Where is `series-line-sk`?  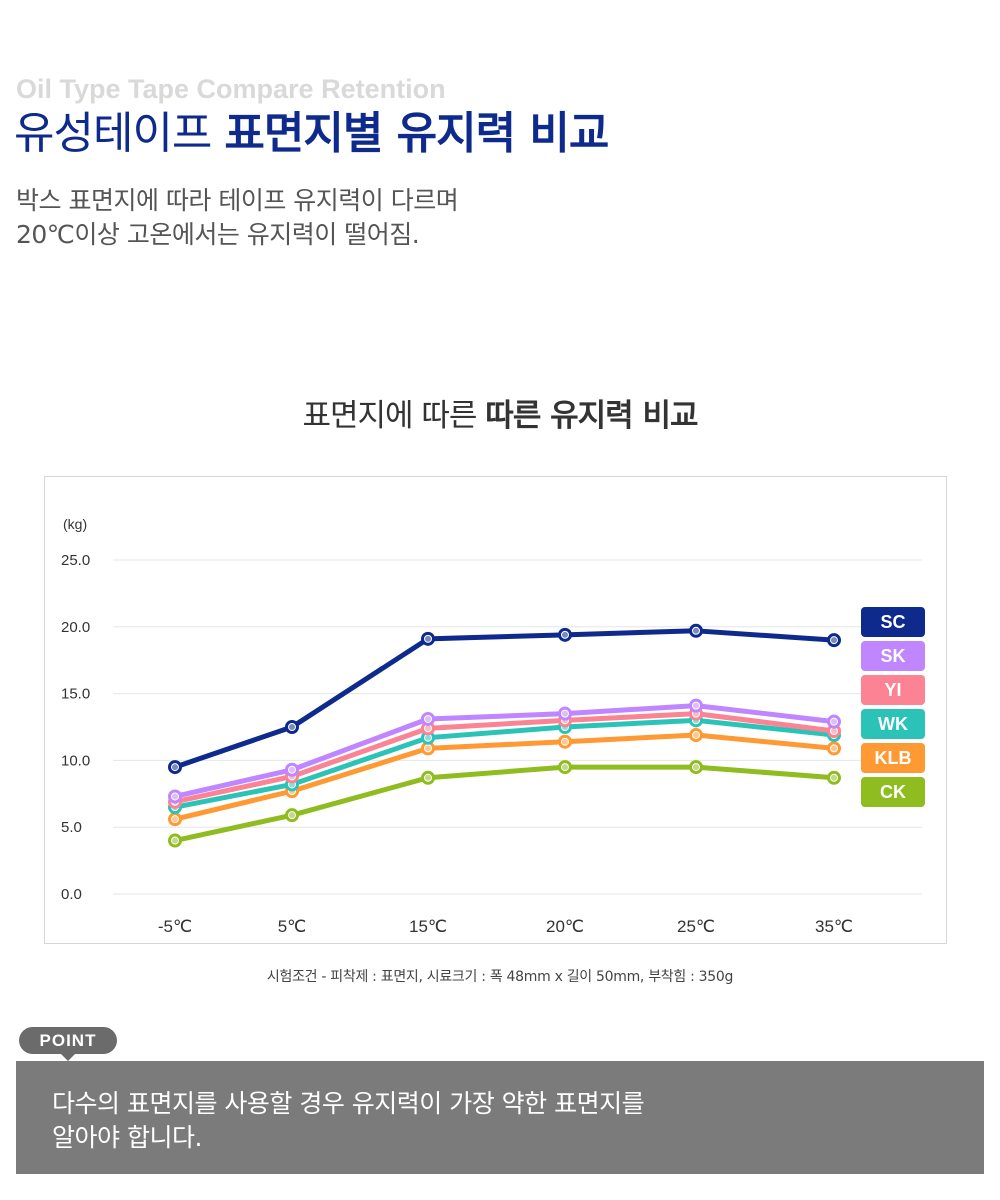 series-line-sk is located at coordinates (504, 751).